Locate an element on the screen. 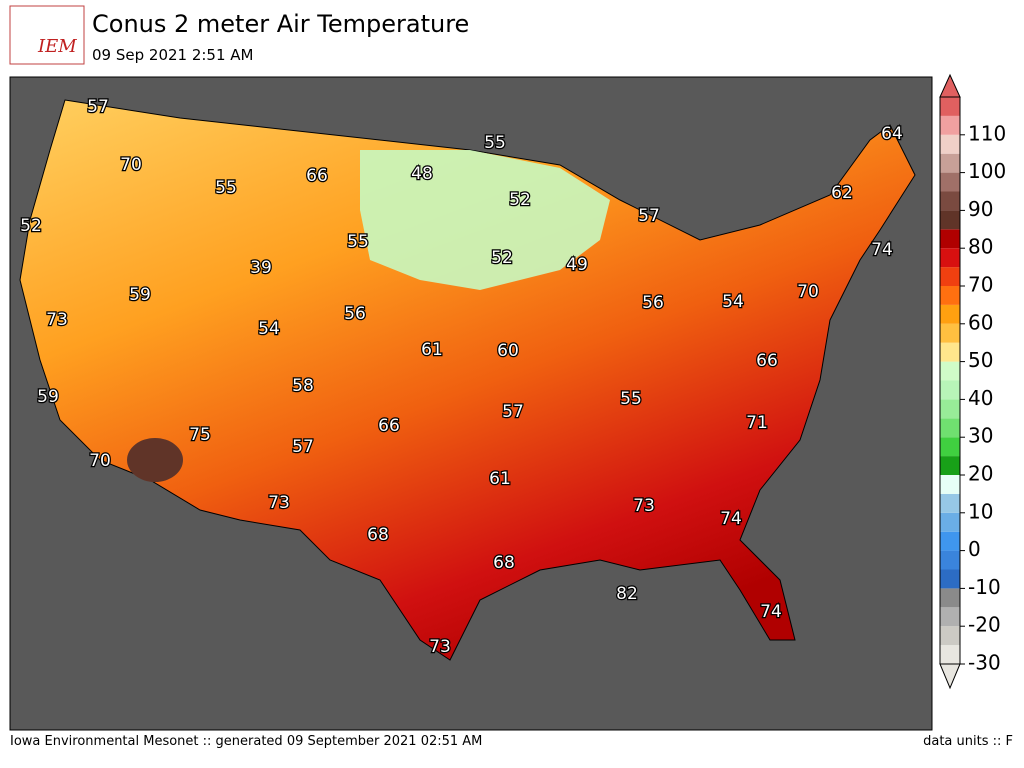 The width and height of the screenshot is (1024, 768). temperature-label: 75 is located at coordinates (200, 435).